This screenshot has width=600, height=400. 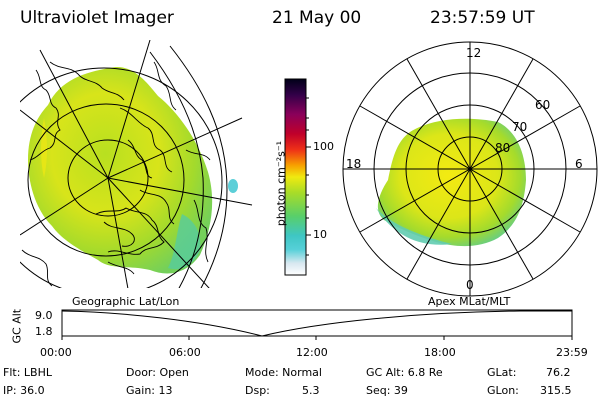 I want to click on info-ip: IP: 36.0, so click(x=24, y=390).